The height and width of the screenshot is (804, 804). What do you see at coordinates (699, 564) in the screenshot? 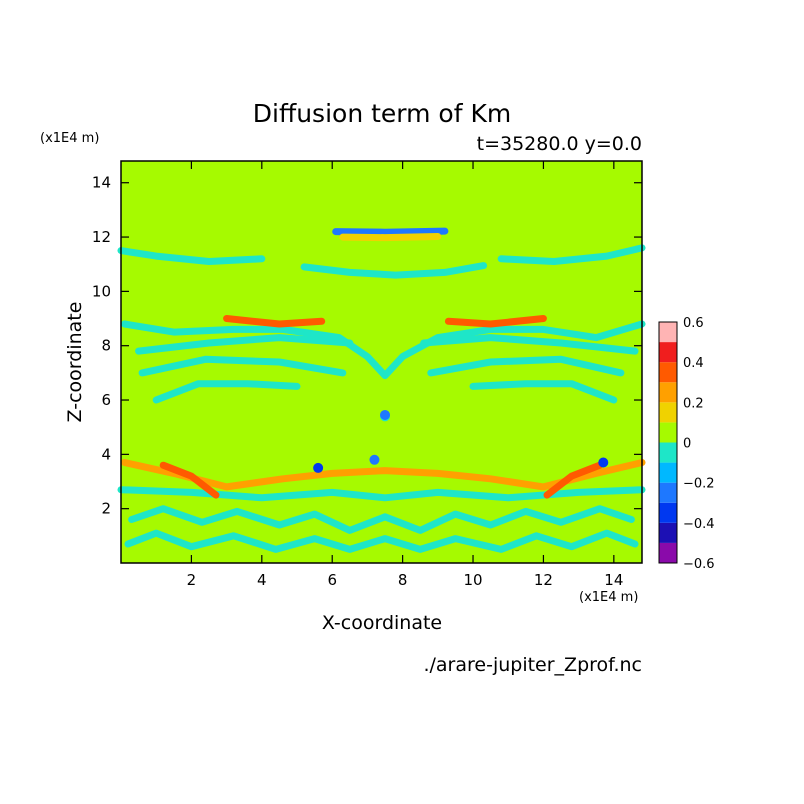
I see `colorbar-tick-label: −0.6` at bounding box center [699, 564].